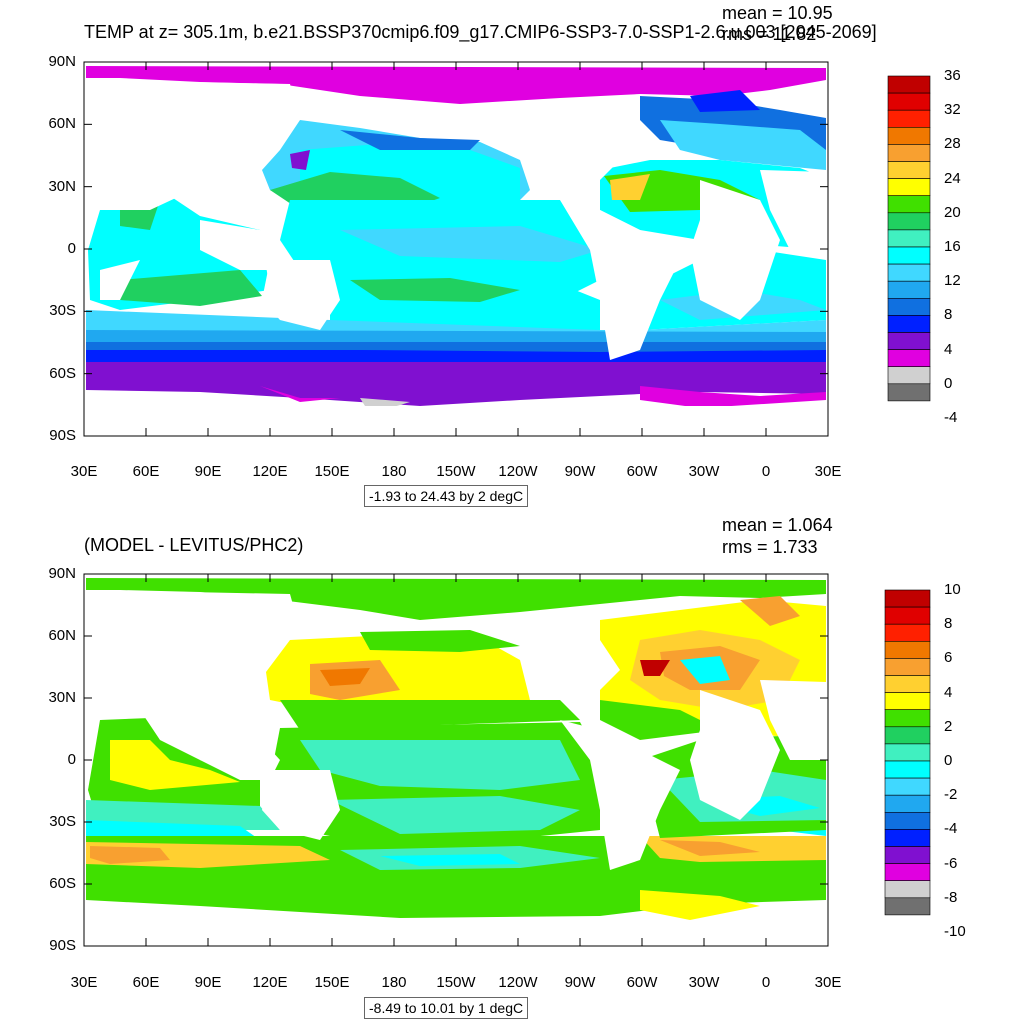 This screenshot has width=1024, height=1024. What do you see at coordinates (951, 863) in the screenshot?
I see `colorbar-label: -6` at bounding box center [951, 863].